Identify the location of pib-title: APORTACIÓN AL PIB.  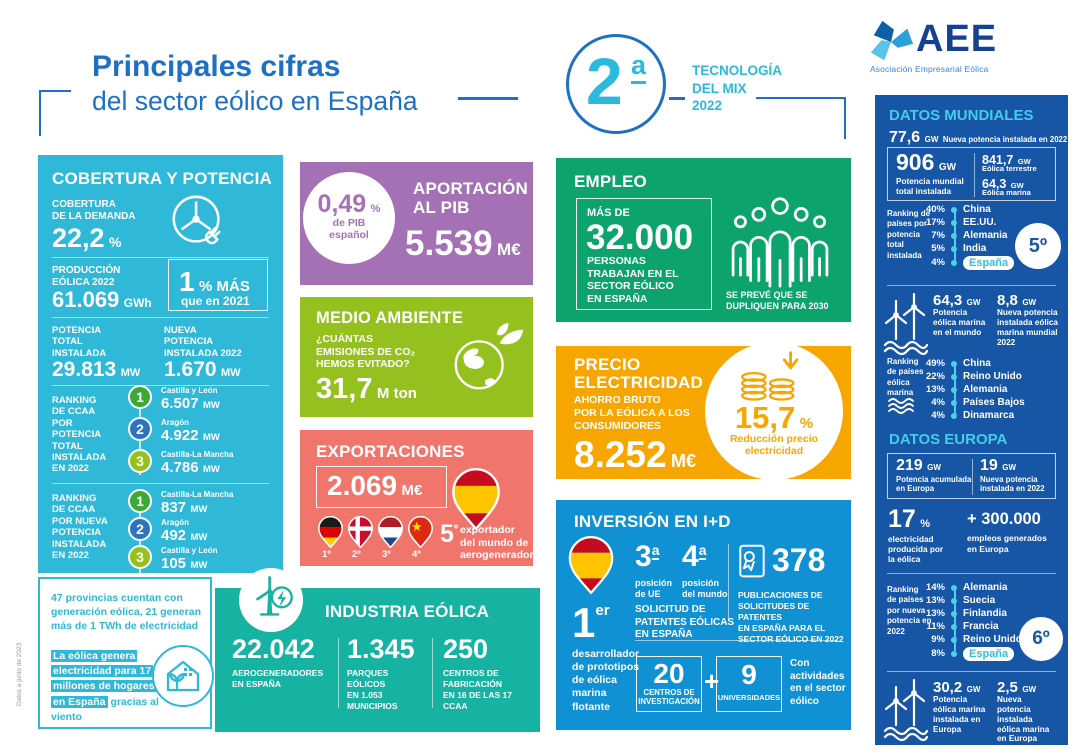
(471, 198).